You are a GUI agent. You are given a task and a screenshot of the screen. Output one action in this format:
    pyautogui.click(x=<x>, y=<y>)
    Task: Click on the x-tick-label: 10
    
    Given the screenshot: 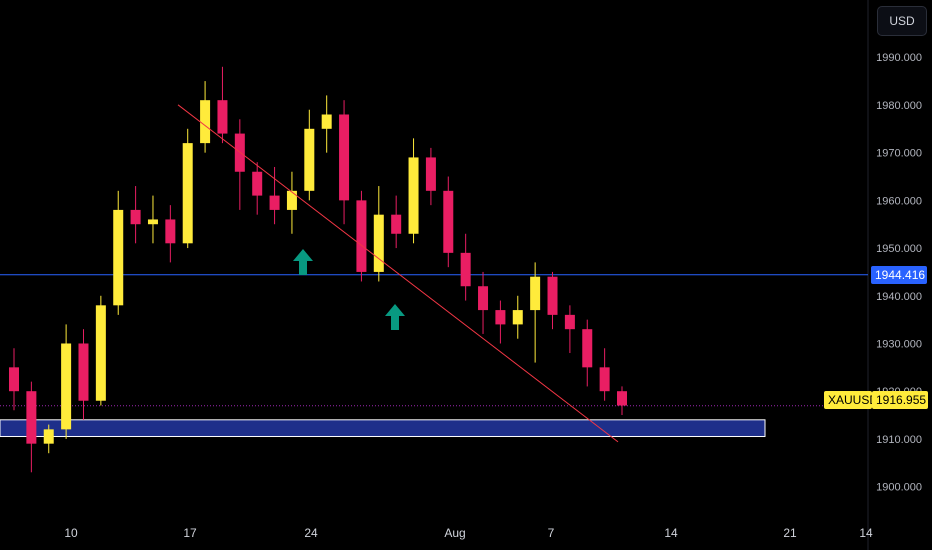 What is the action you would take?
    pyautogui.click(x=71, y=533)
    